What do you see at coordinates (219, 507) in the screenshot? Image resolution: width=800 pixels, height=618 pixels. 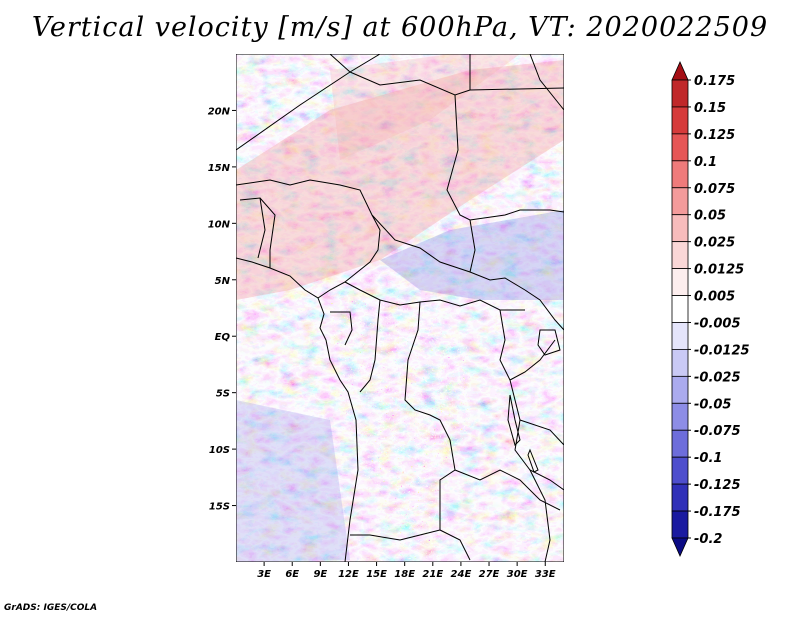 I see `lat-label: 15S` at bounding box center [219, 507].